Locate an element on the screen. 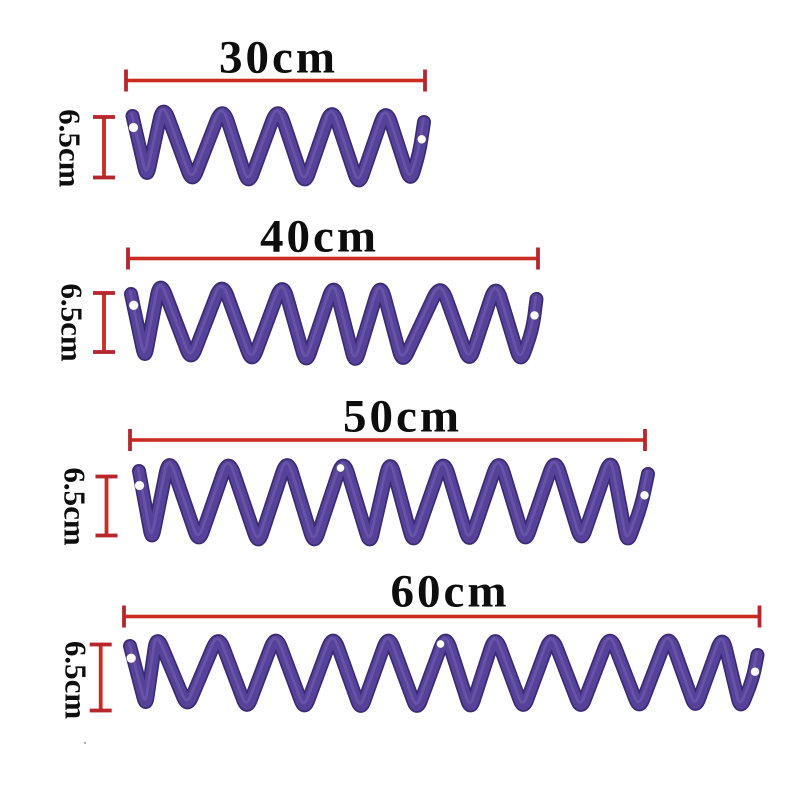  svg-text: 40cm is located at coordinates (319, 237).